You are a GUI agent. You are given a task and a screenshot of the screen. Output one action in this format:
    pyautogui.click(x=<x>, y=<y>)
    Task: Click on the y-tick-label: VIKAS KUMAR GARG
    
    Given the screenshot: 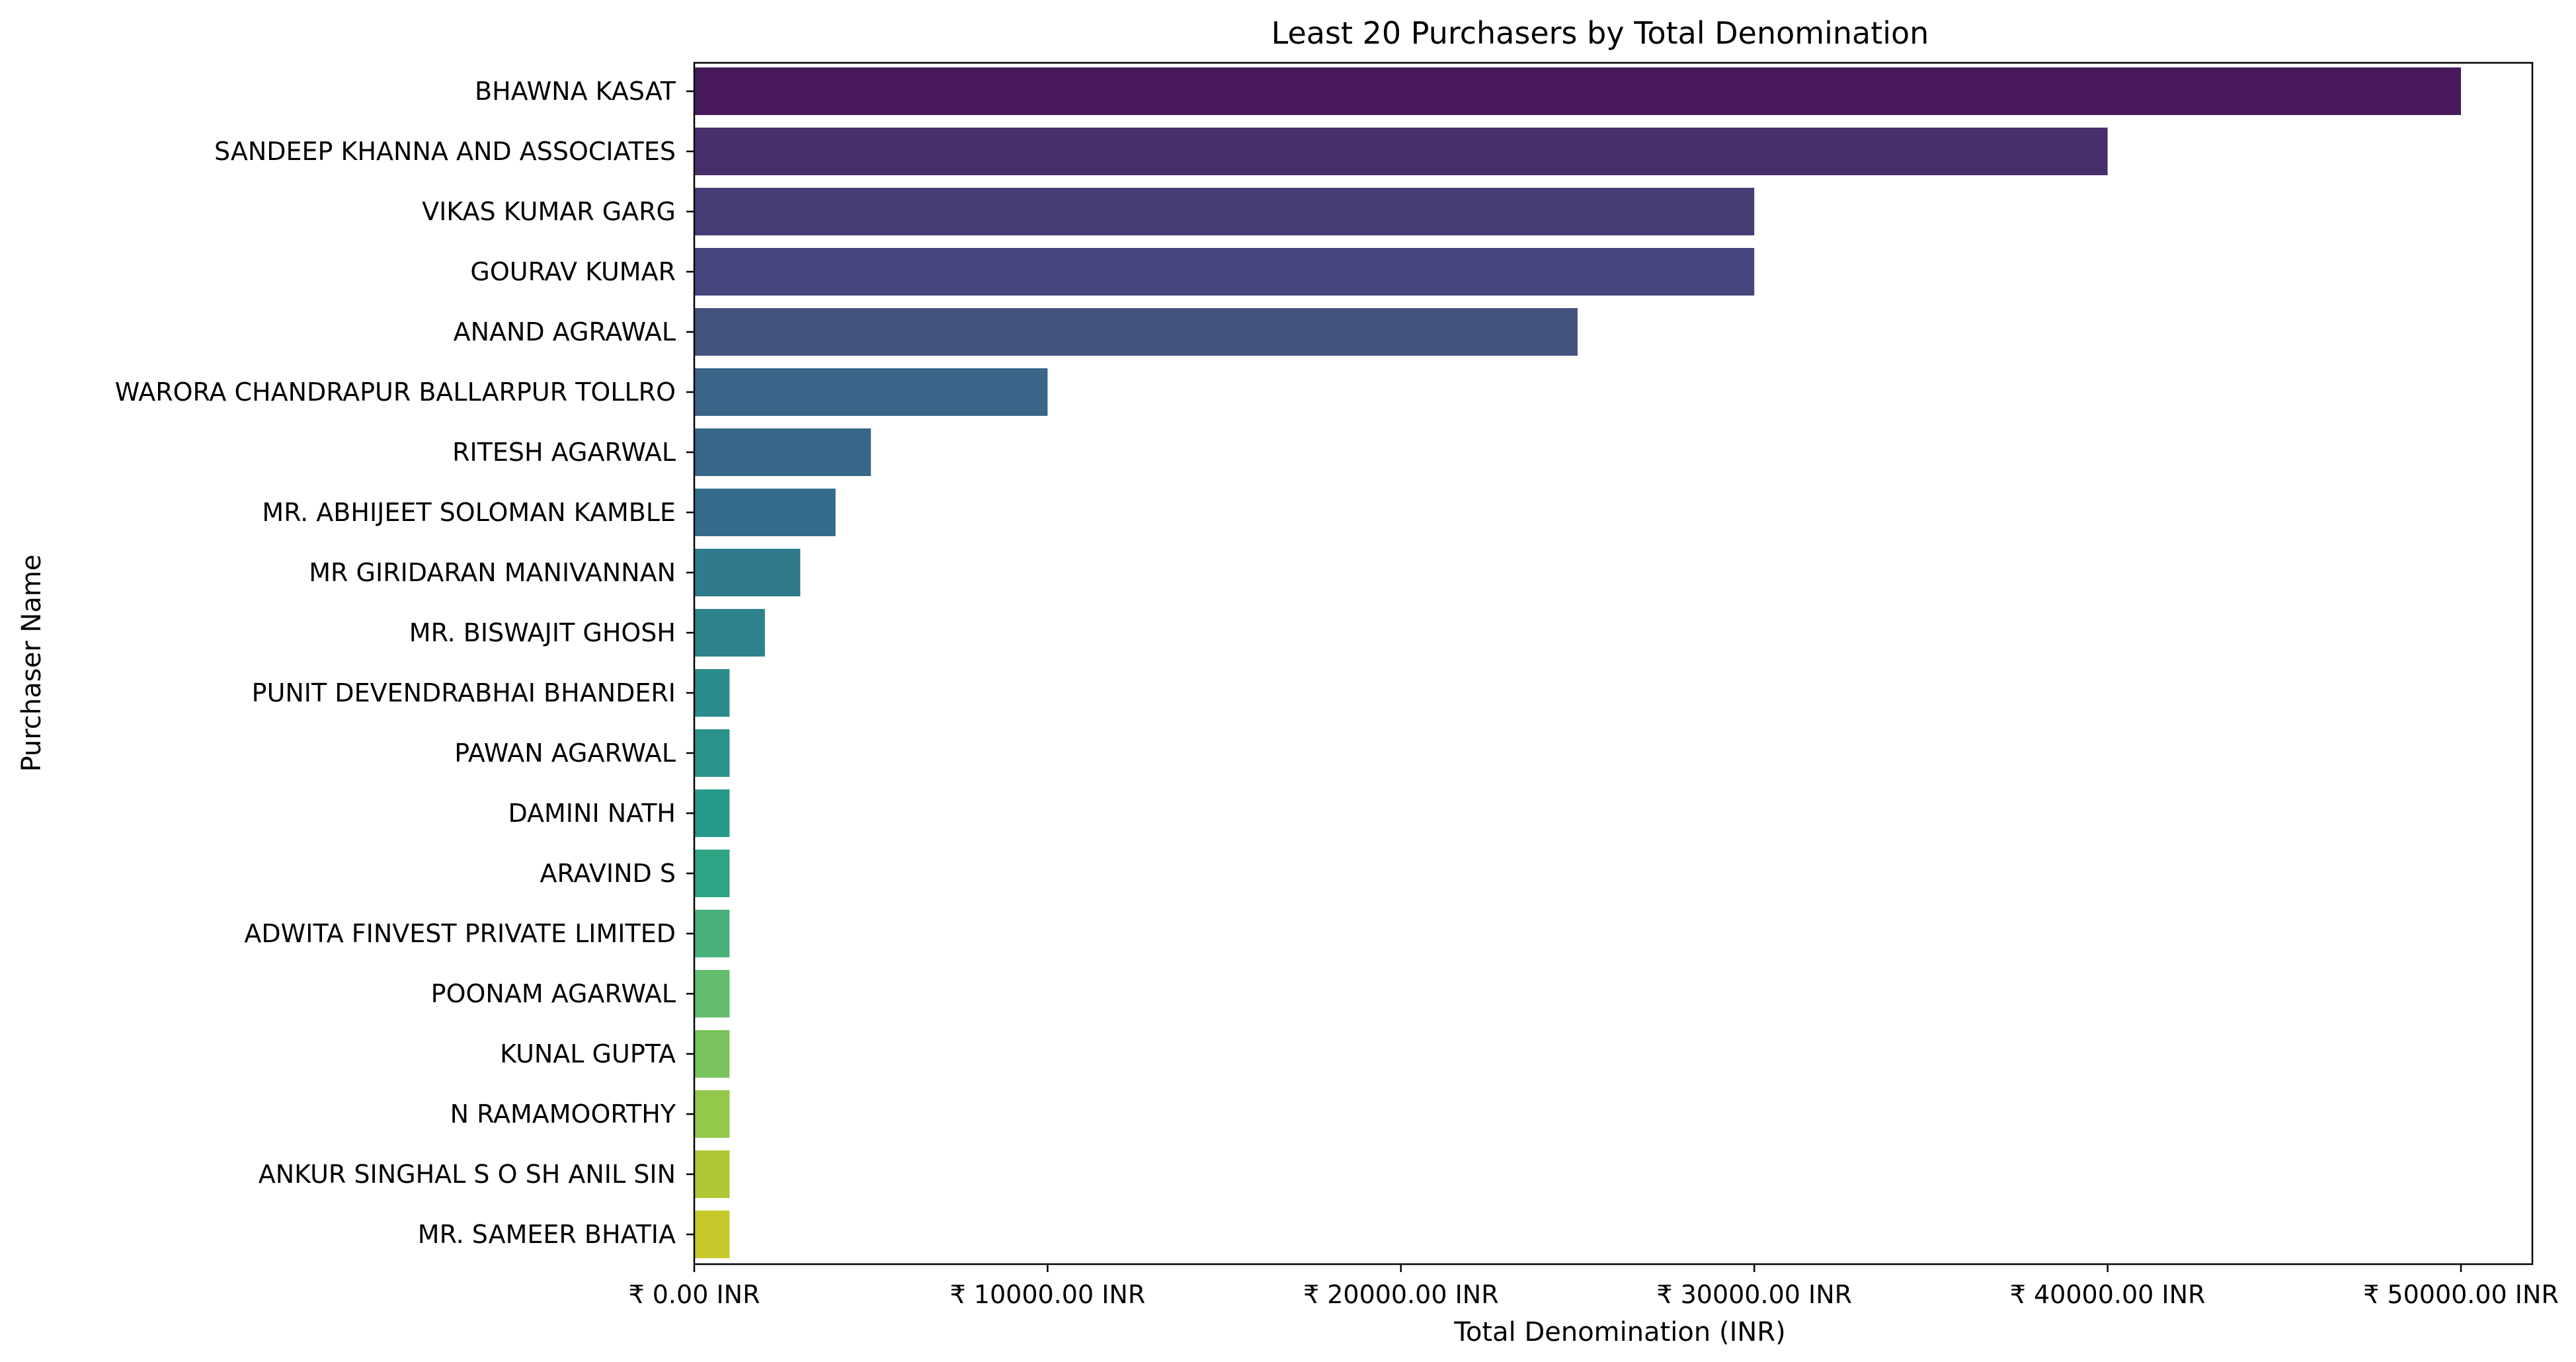 What is the action you would take?
    pyautogui.click(x=549, y=211)
    